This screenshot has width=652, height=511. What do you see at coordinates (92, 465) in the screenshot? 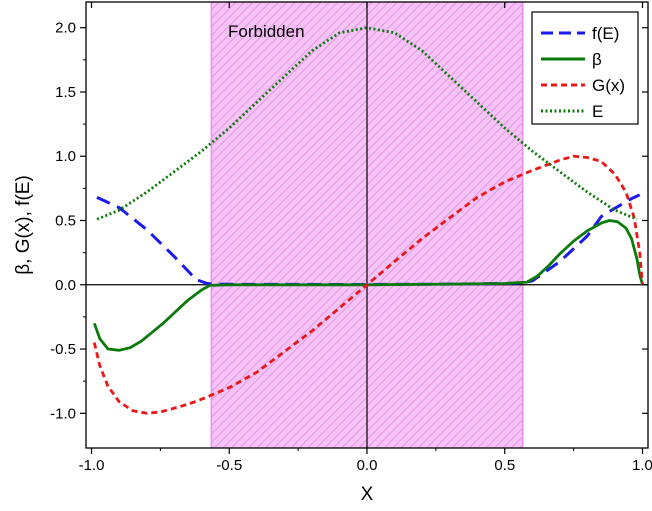
I see `x-tick-label: -1.0` at bounding box center [92, 465].